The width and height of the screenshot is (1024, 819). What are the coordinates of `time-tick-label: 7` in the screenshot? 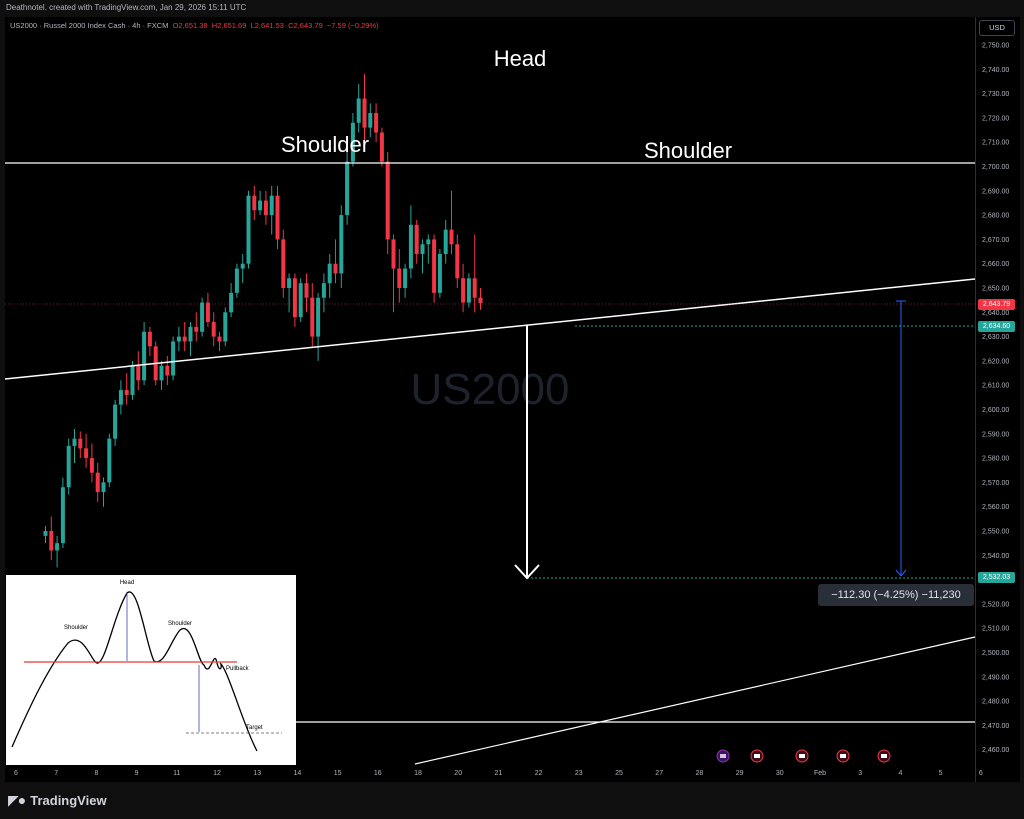 It's located at (56, 773).